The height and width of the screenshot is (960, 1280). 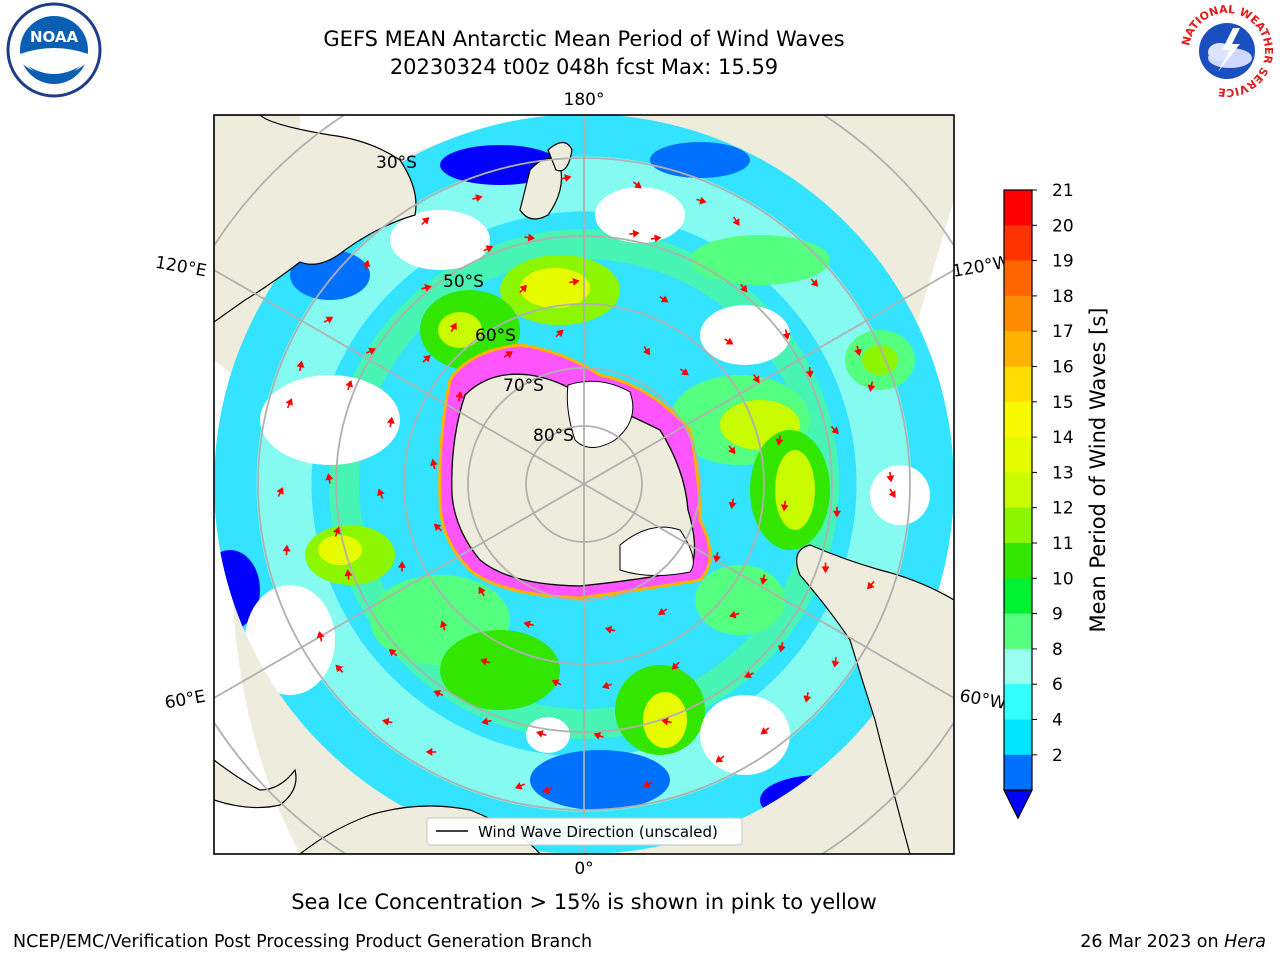 What do you see at coordinates (495, 336) in the screenshot?
I see `lat-label-60s: 60°S` at bounding box center [495, 336].